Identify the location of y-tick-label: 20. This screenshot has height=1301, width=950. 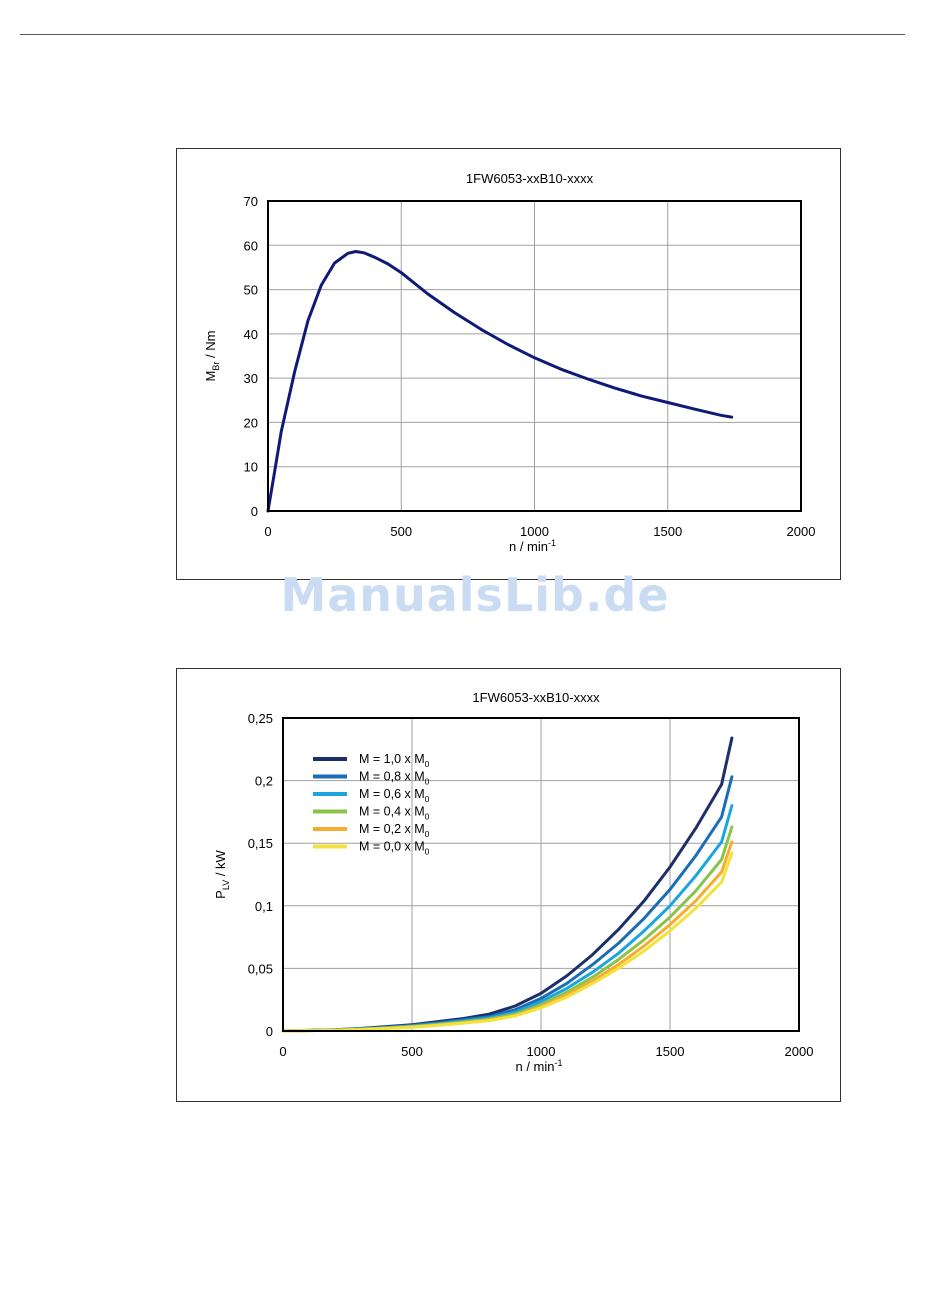
(251, 422).